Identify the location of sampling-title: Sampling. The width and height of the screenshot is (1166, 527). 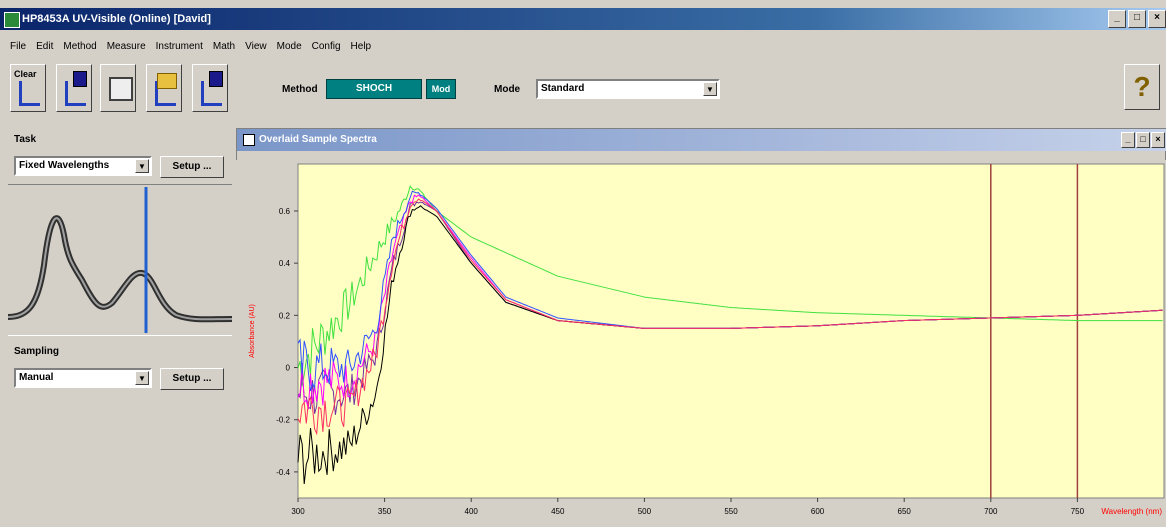
(37, 351).